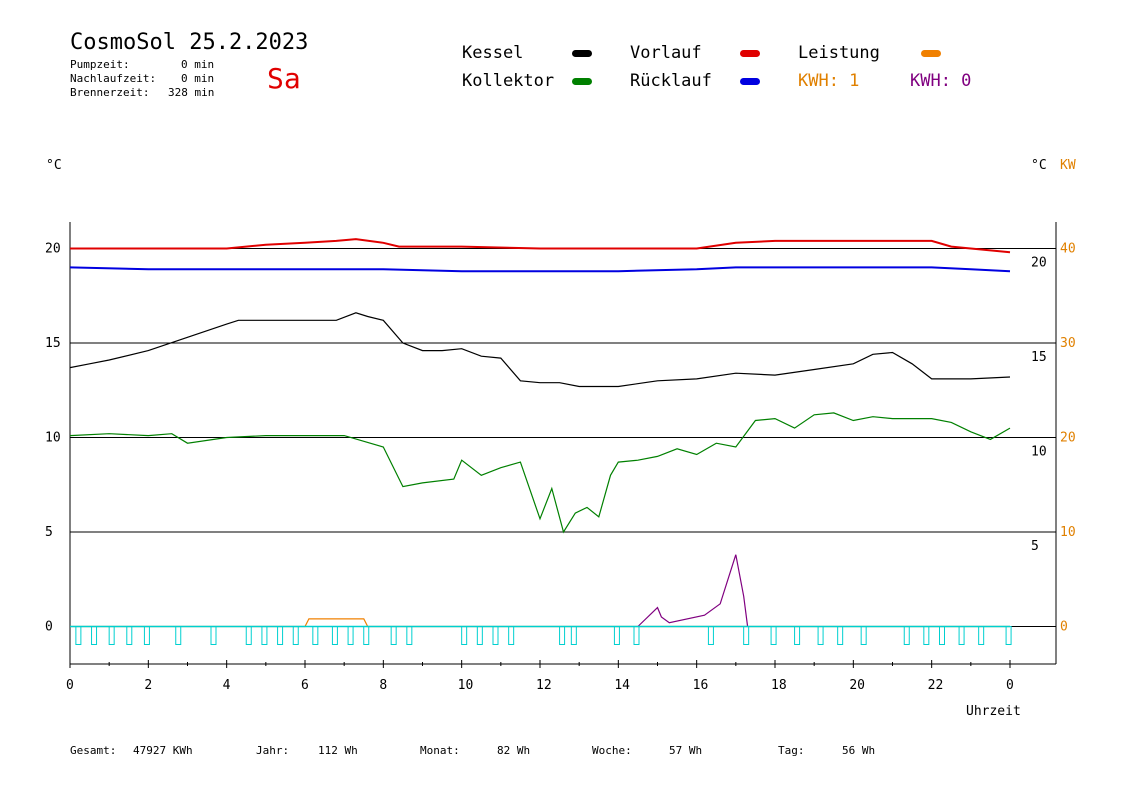  What do you see at coordinates (1039, 357) in the screenshot?
I see `y-tick-label-inner: 15` at bounding box center [1039, 357].